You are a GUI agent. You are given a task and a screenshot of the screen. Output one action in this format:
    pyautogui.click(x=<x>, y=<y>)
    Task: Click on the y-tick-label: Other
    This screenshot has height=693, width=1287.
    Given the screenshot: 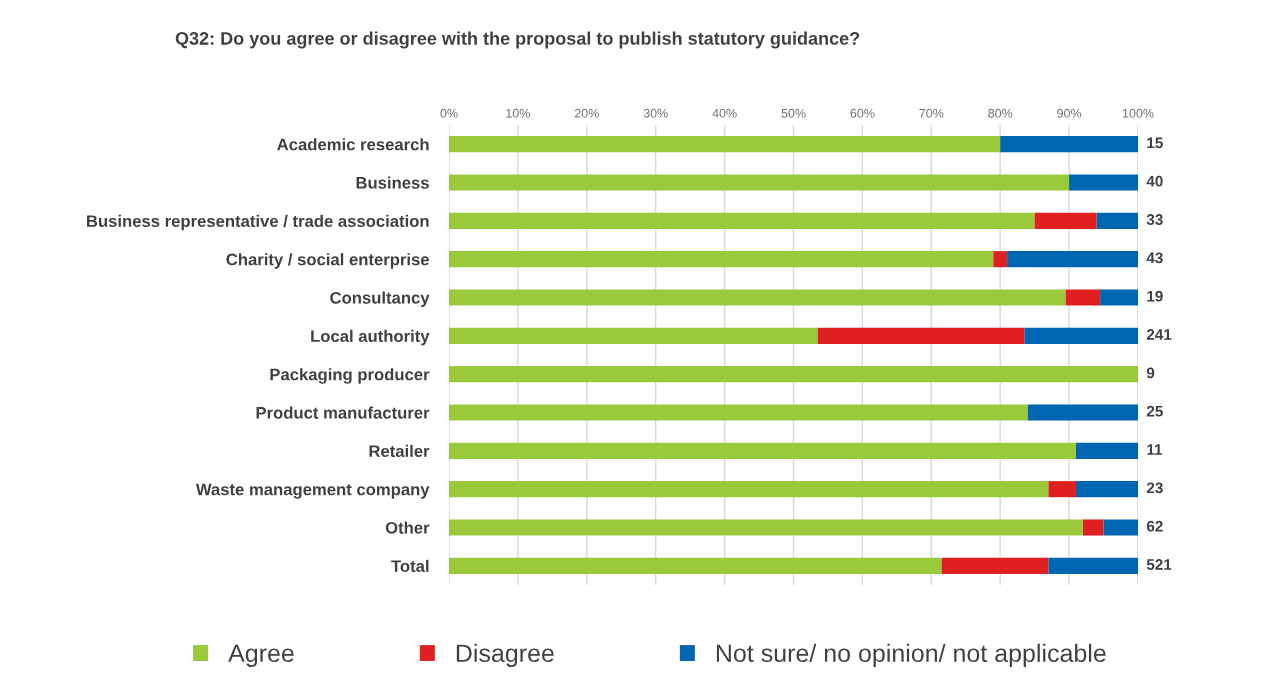 What is the action you would take?
    pyautogui.click(x=407, y=527)
    